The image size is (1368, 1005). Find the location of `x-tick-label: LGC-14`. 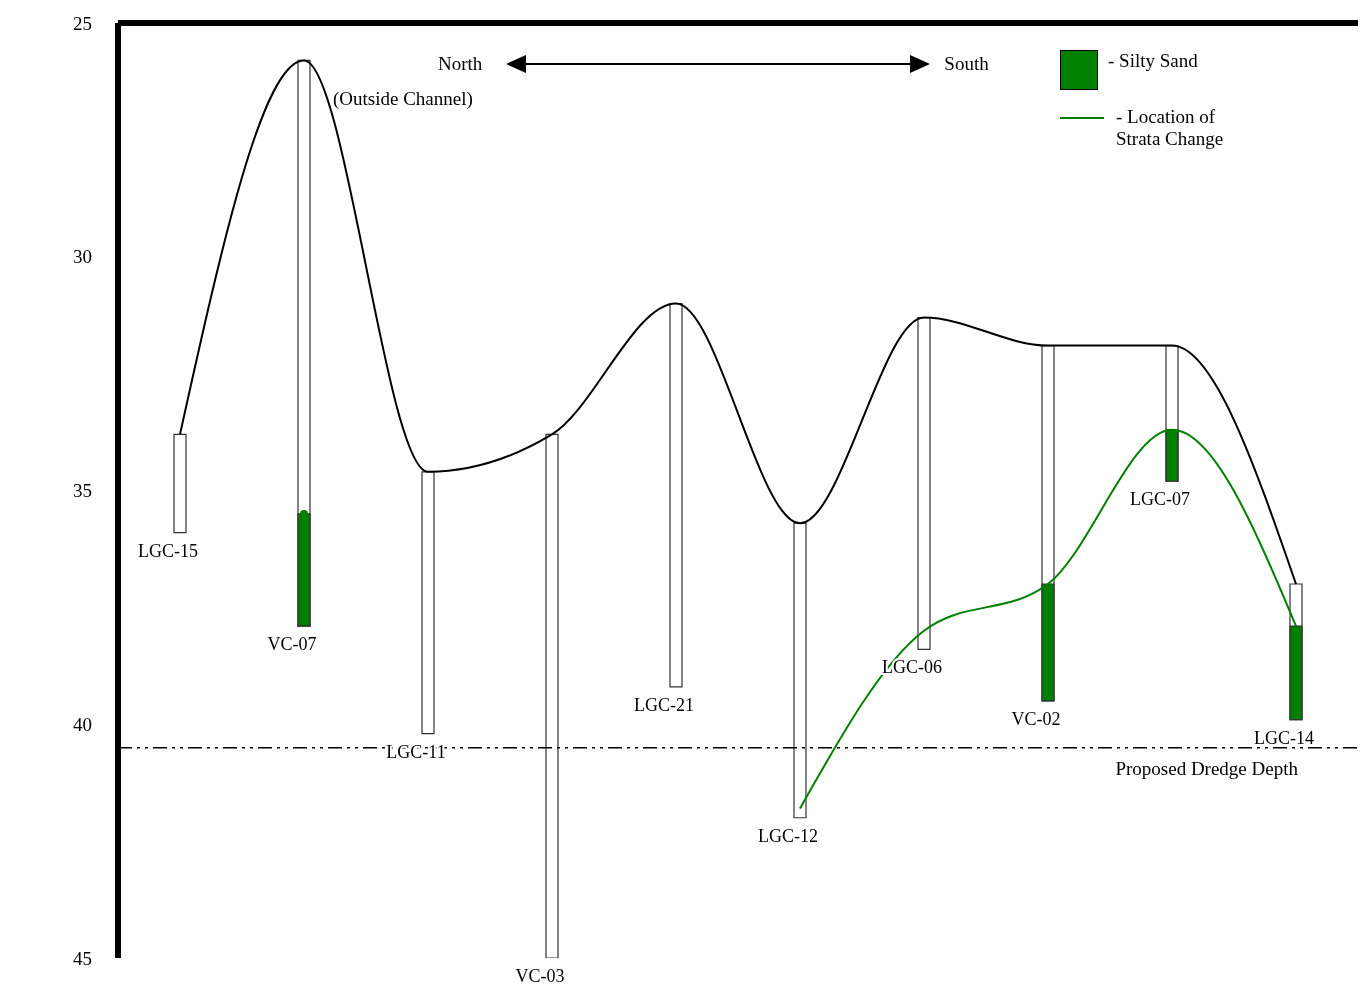

x-tick-label: LGC-14 is located at coordinates (1284, 737).